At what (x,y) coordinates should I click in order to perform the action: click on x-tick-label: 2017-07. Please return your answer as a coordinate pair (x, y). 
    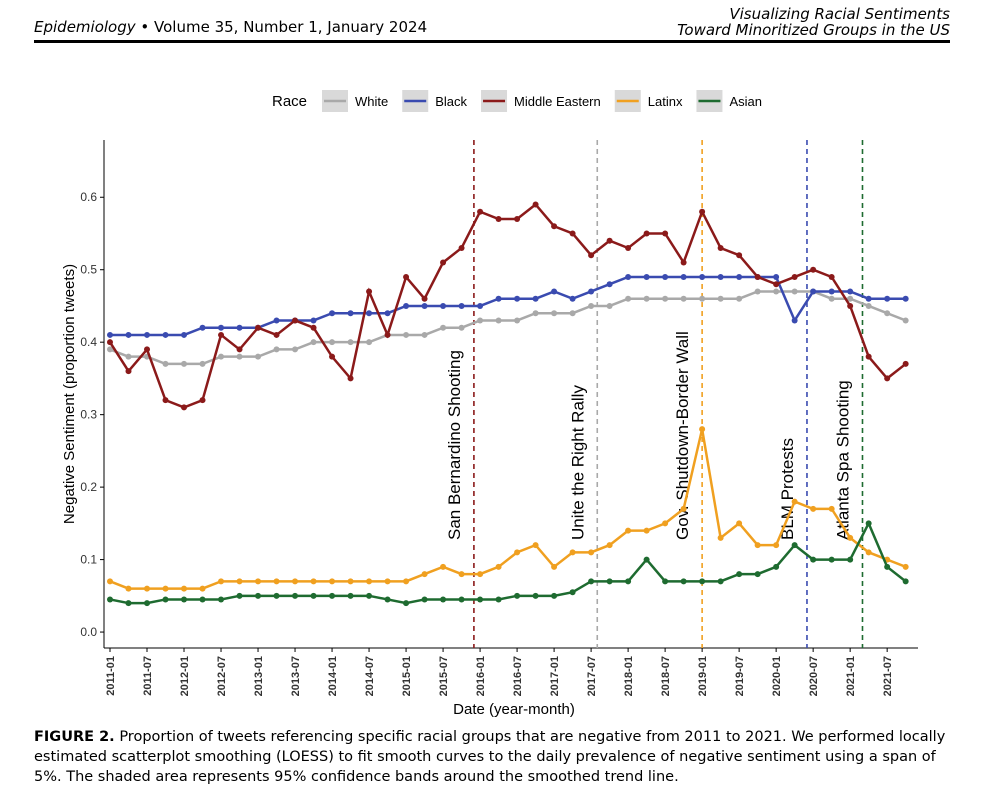
    Looking at the image, I should click on (592, 676).